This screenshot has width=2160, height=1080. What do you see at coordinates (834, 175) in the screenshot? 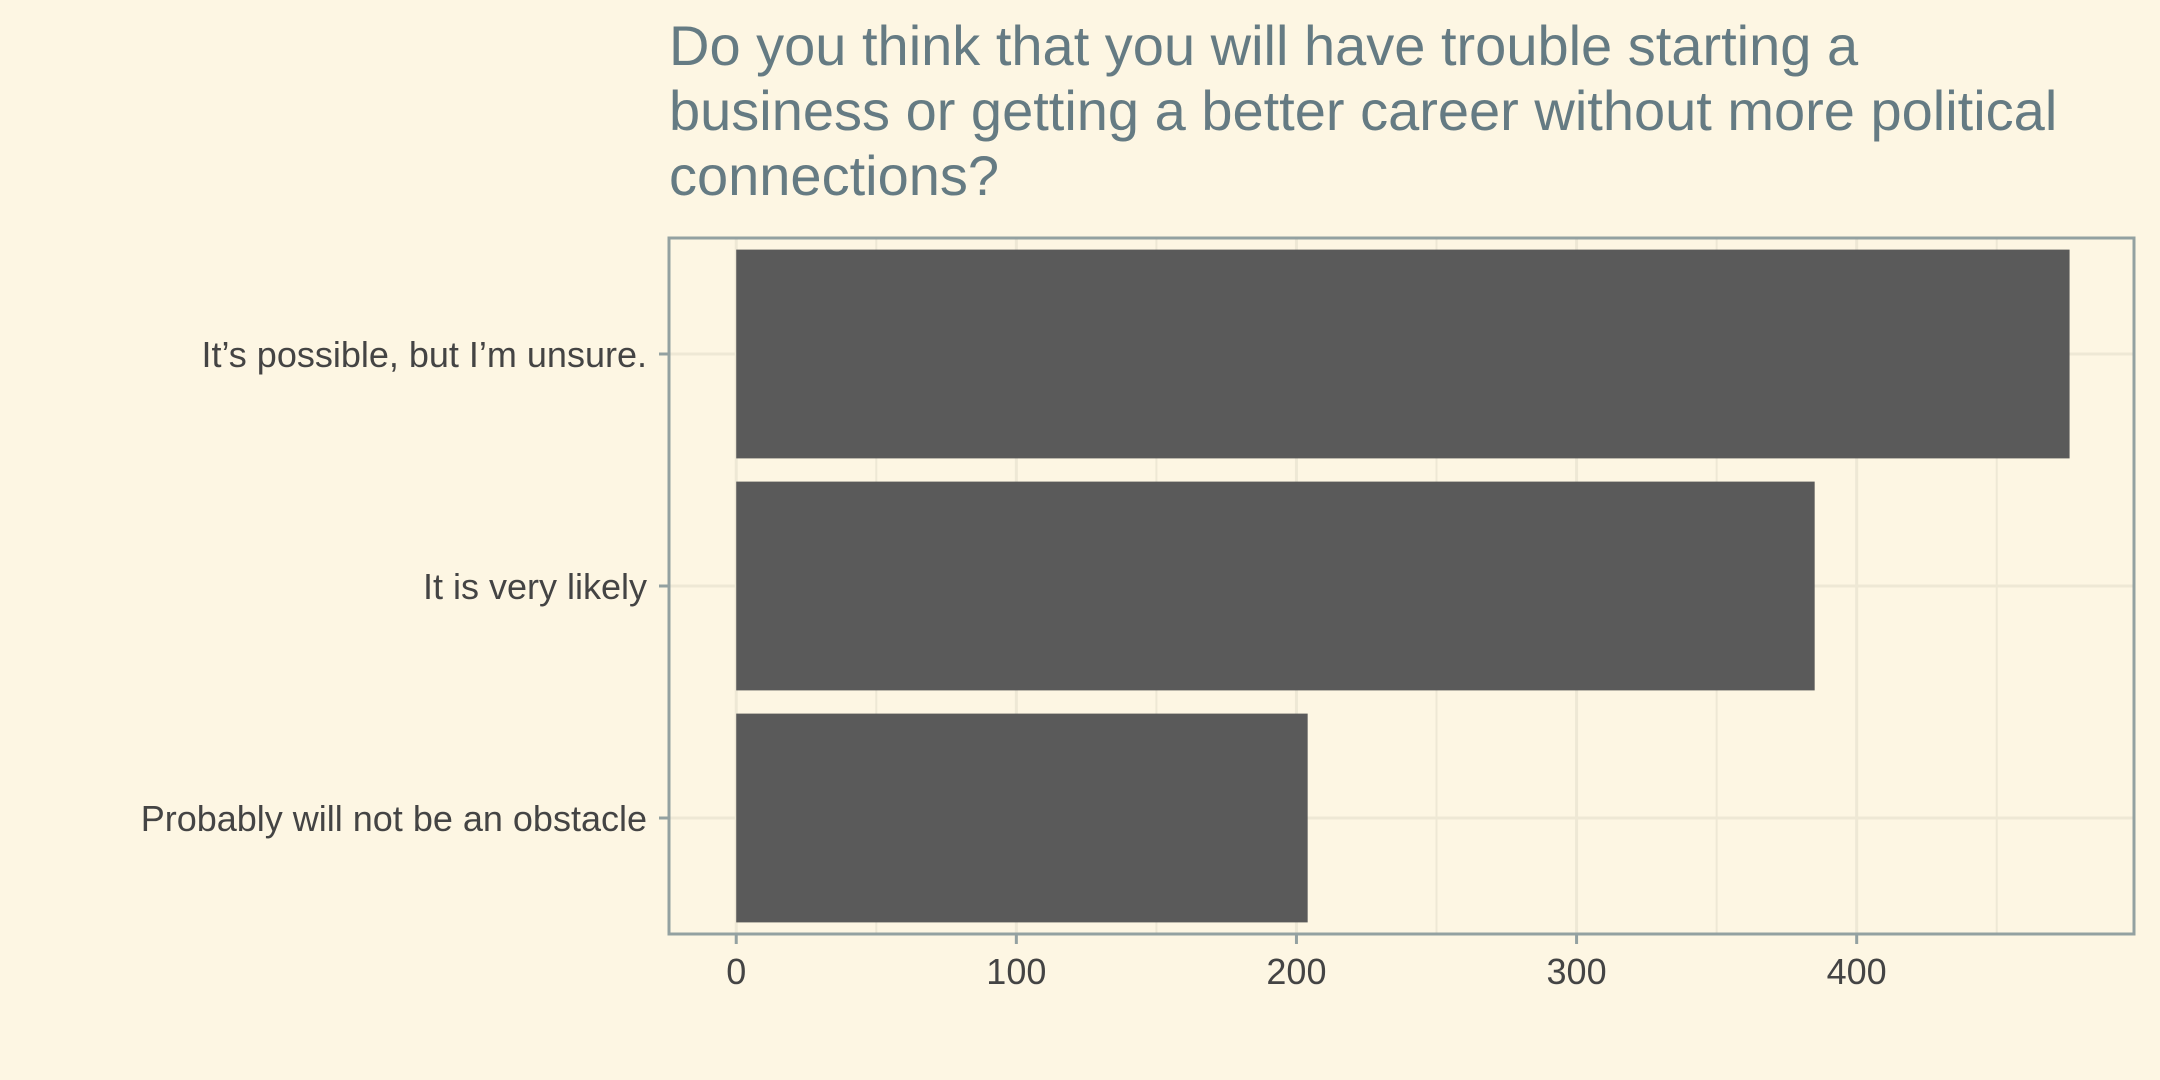
I see `chart-title-line-3: connections?` at bounding box center [834, 175].